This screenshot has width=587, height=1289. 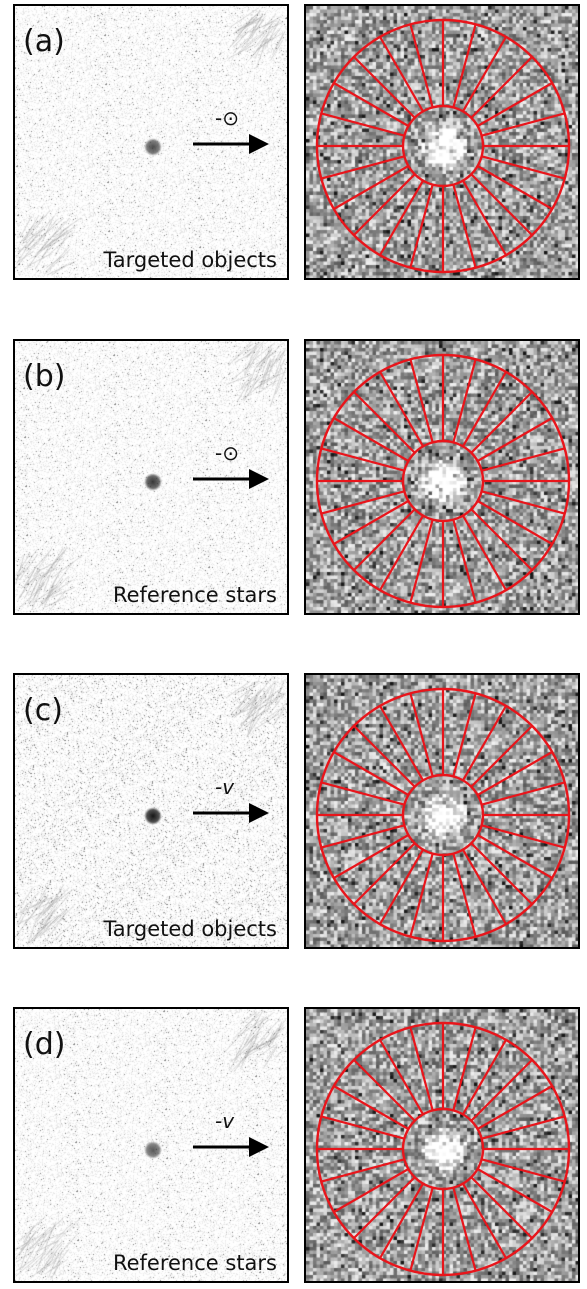 I want to click on direction-symbol-d: -v, so click(x=225, y=1121).